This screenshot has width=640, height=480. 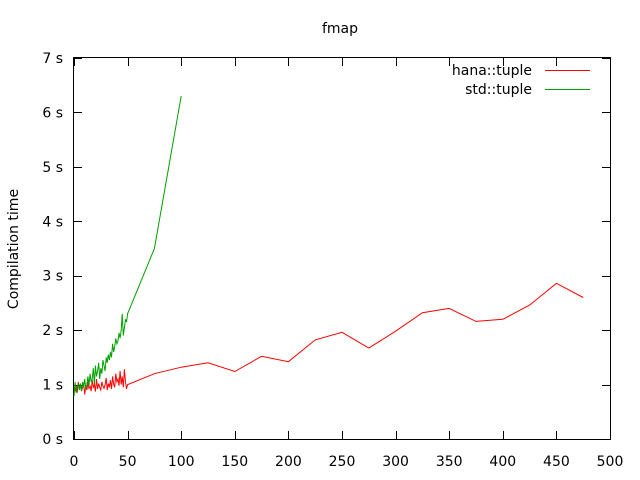 What do you see at coordinates (502, 462) in the screenshot?
I see `x-tick-label: 400` at bounding box center [502, 462].